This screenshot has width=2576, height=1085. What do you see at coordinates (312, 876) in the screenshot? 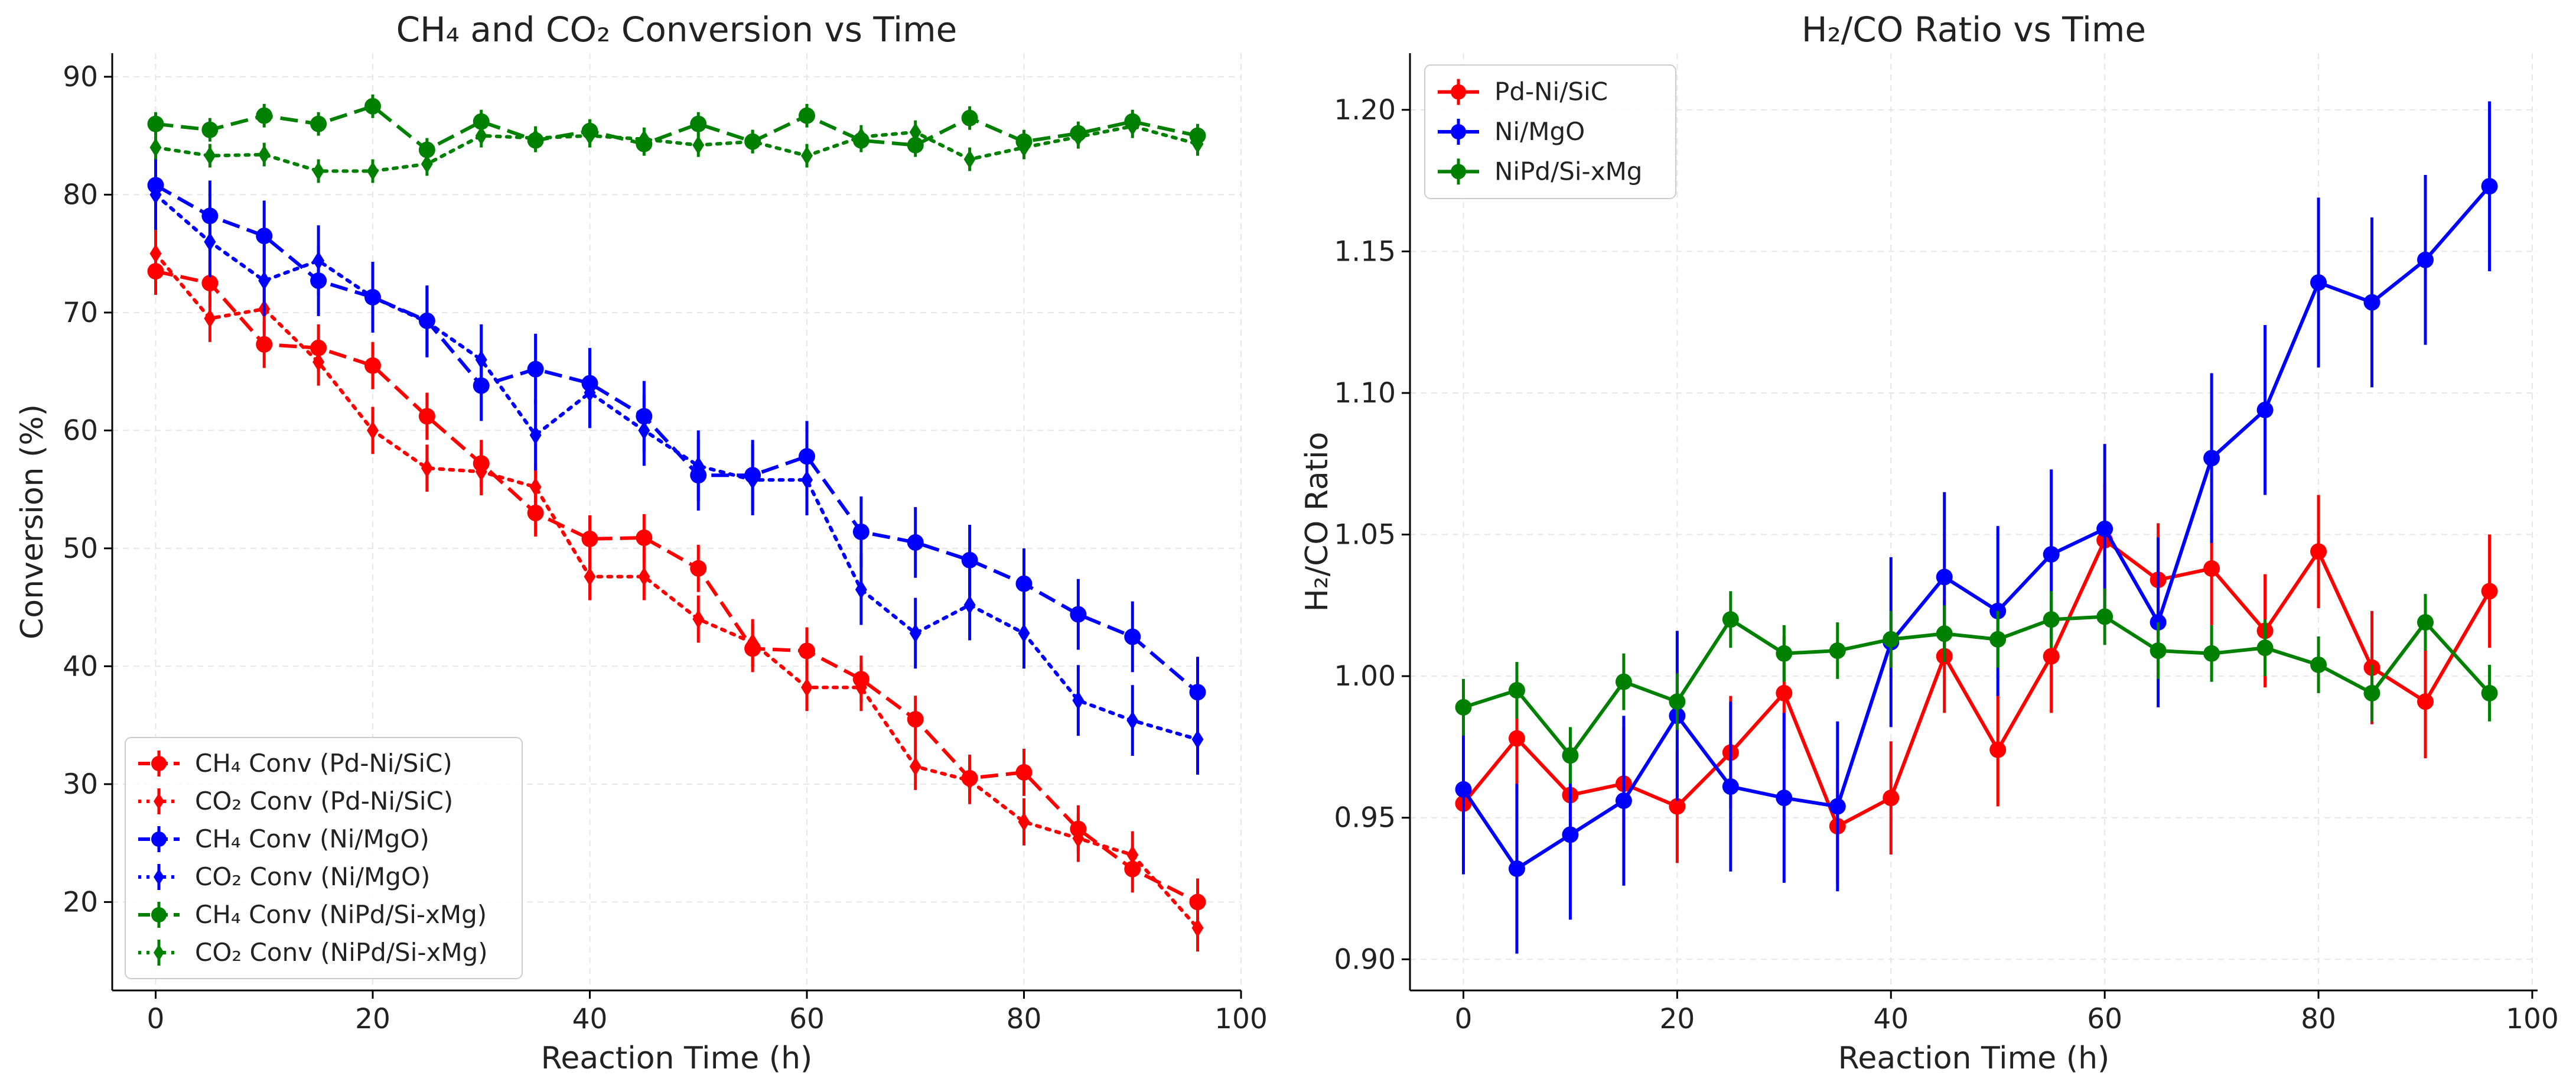
I see `legend-label-co2-conv-ni-mgo: CO₂ Conv (Ni/MgO)` at bounding box center [312, 876].